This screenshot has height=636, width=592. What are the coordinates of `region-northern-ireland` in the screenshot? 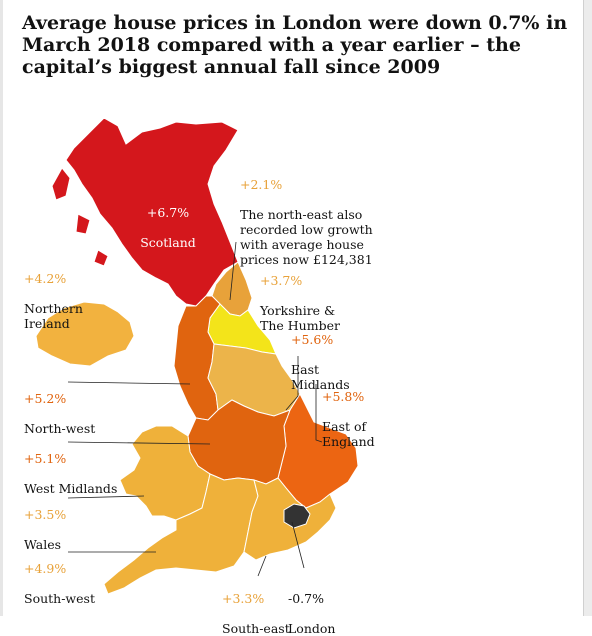 It's located at (85, 334).